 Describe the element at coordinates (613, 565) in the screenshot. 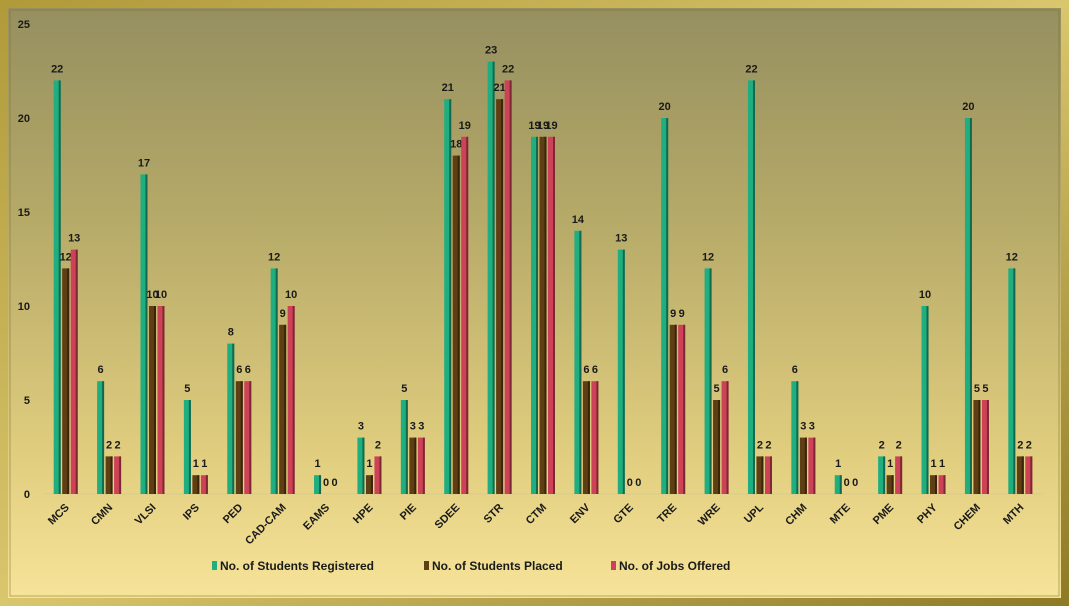

I see `legend-swatch` at that location.